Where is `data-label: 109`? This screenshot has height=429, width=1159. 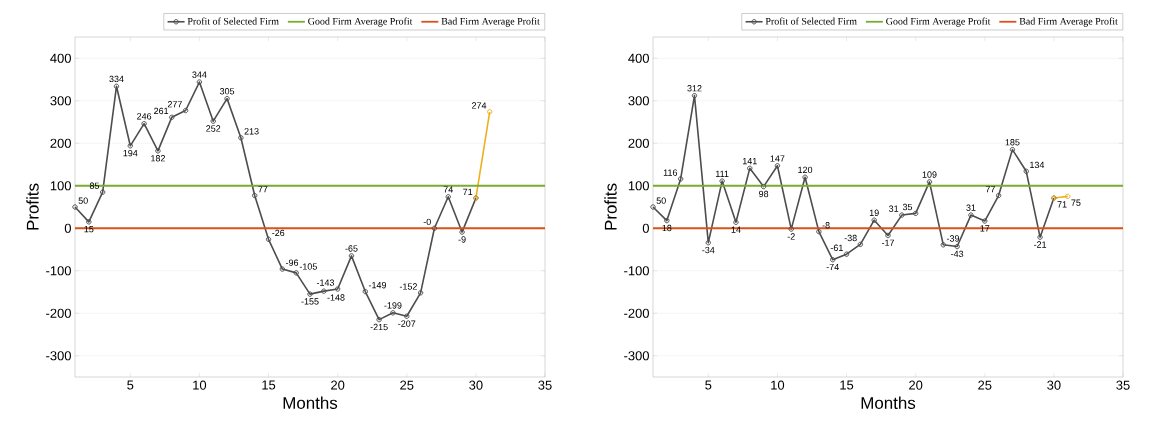 data-label: 109 is located at coordinates (929, 174).